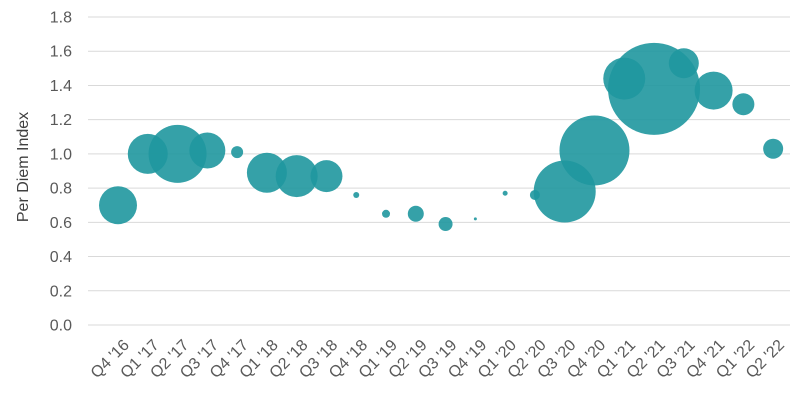 The width and height of the screenshot is (798, 408). What do you see at coordinates (61, 257) in the screenshot?
I see `y-tick-label: 0.4` at bounding box center [61, 257].